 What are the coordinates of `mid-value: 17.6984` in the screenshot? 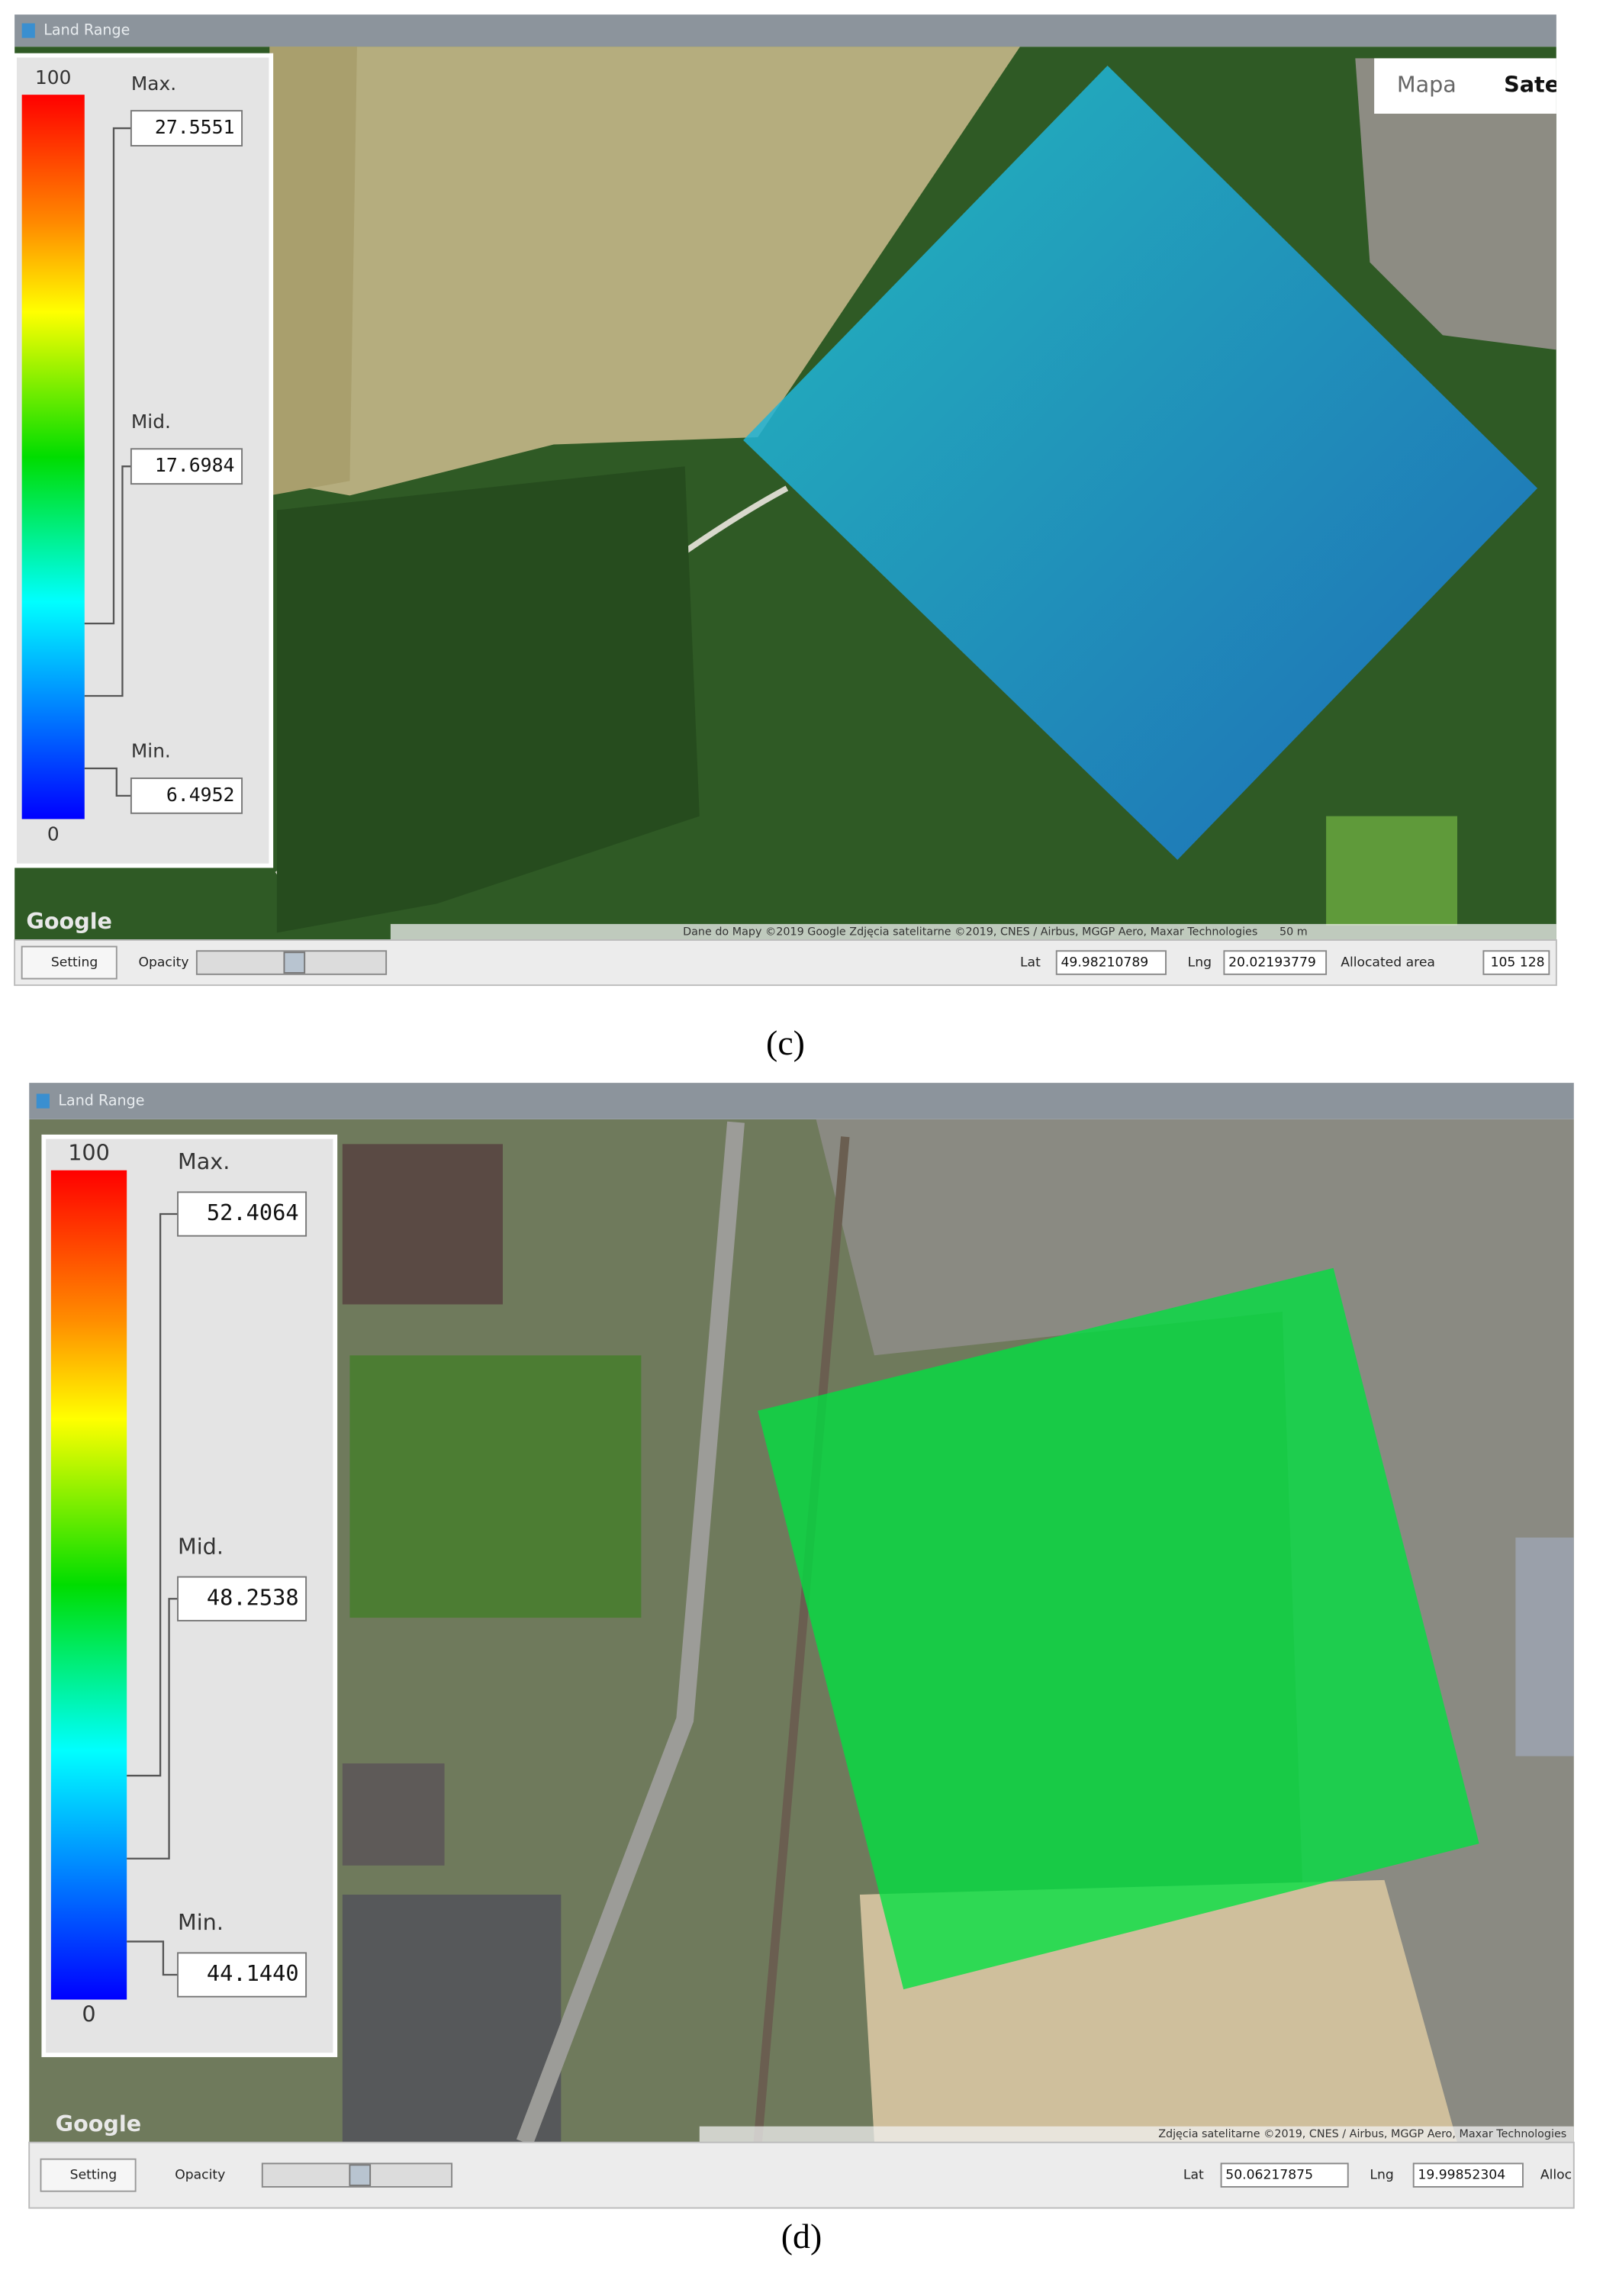 It's located at (195, 465).